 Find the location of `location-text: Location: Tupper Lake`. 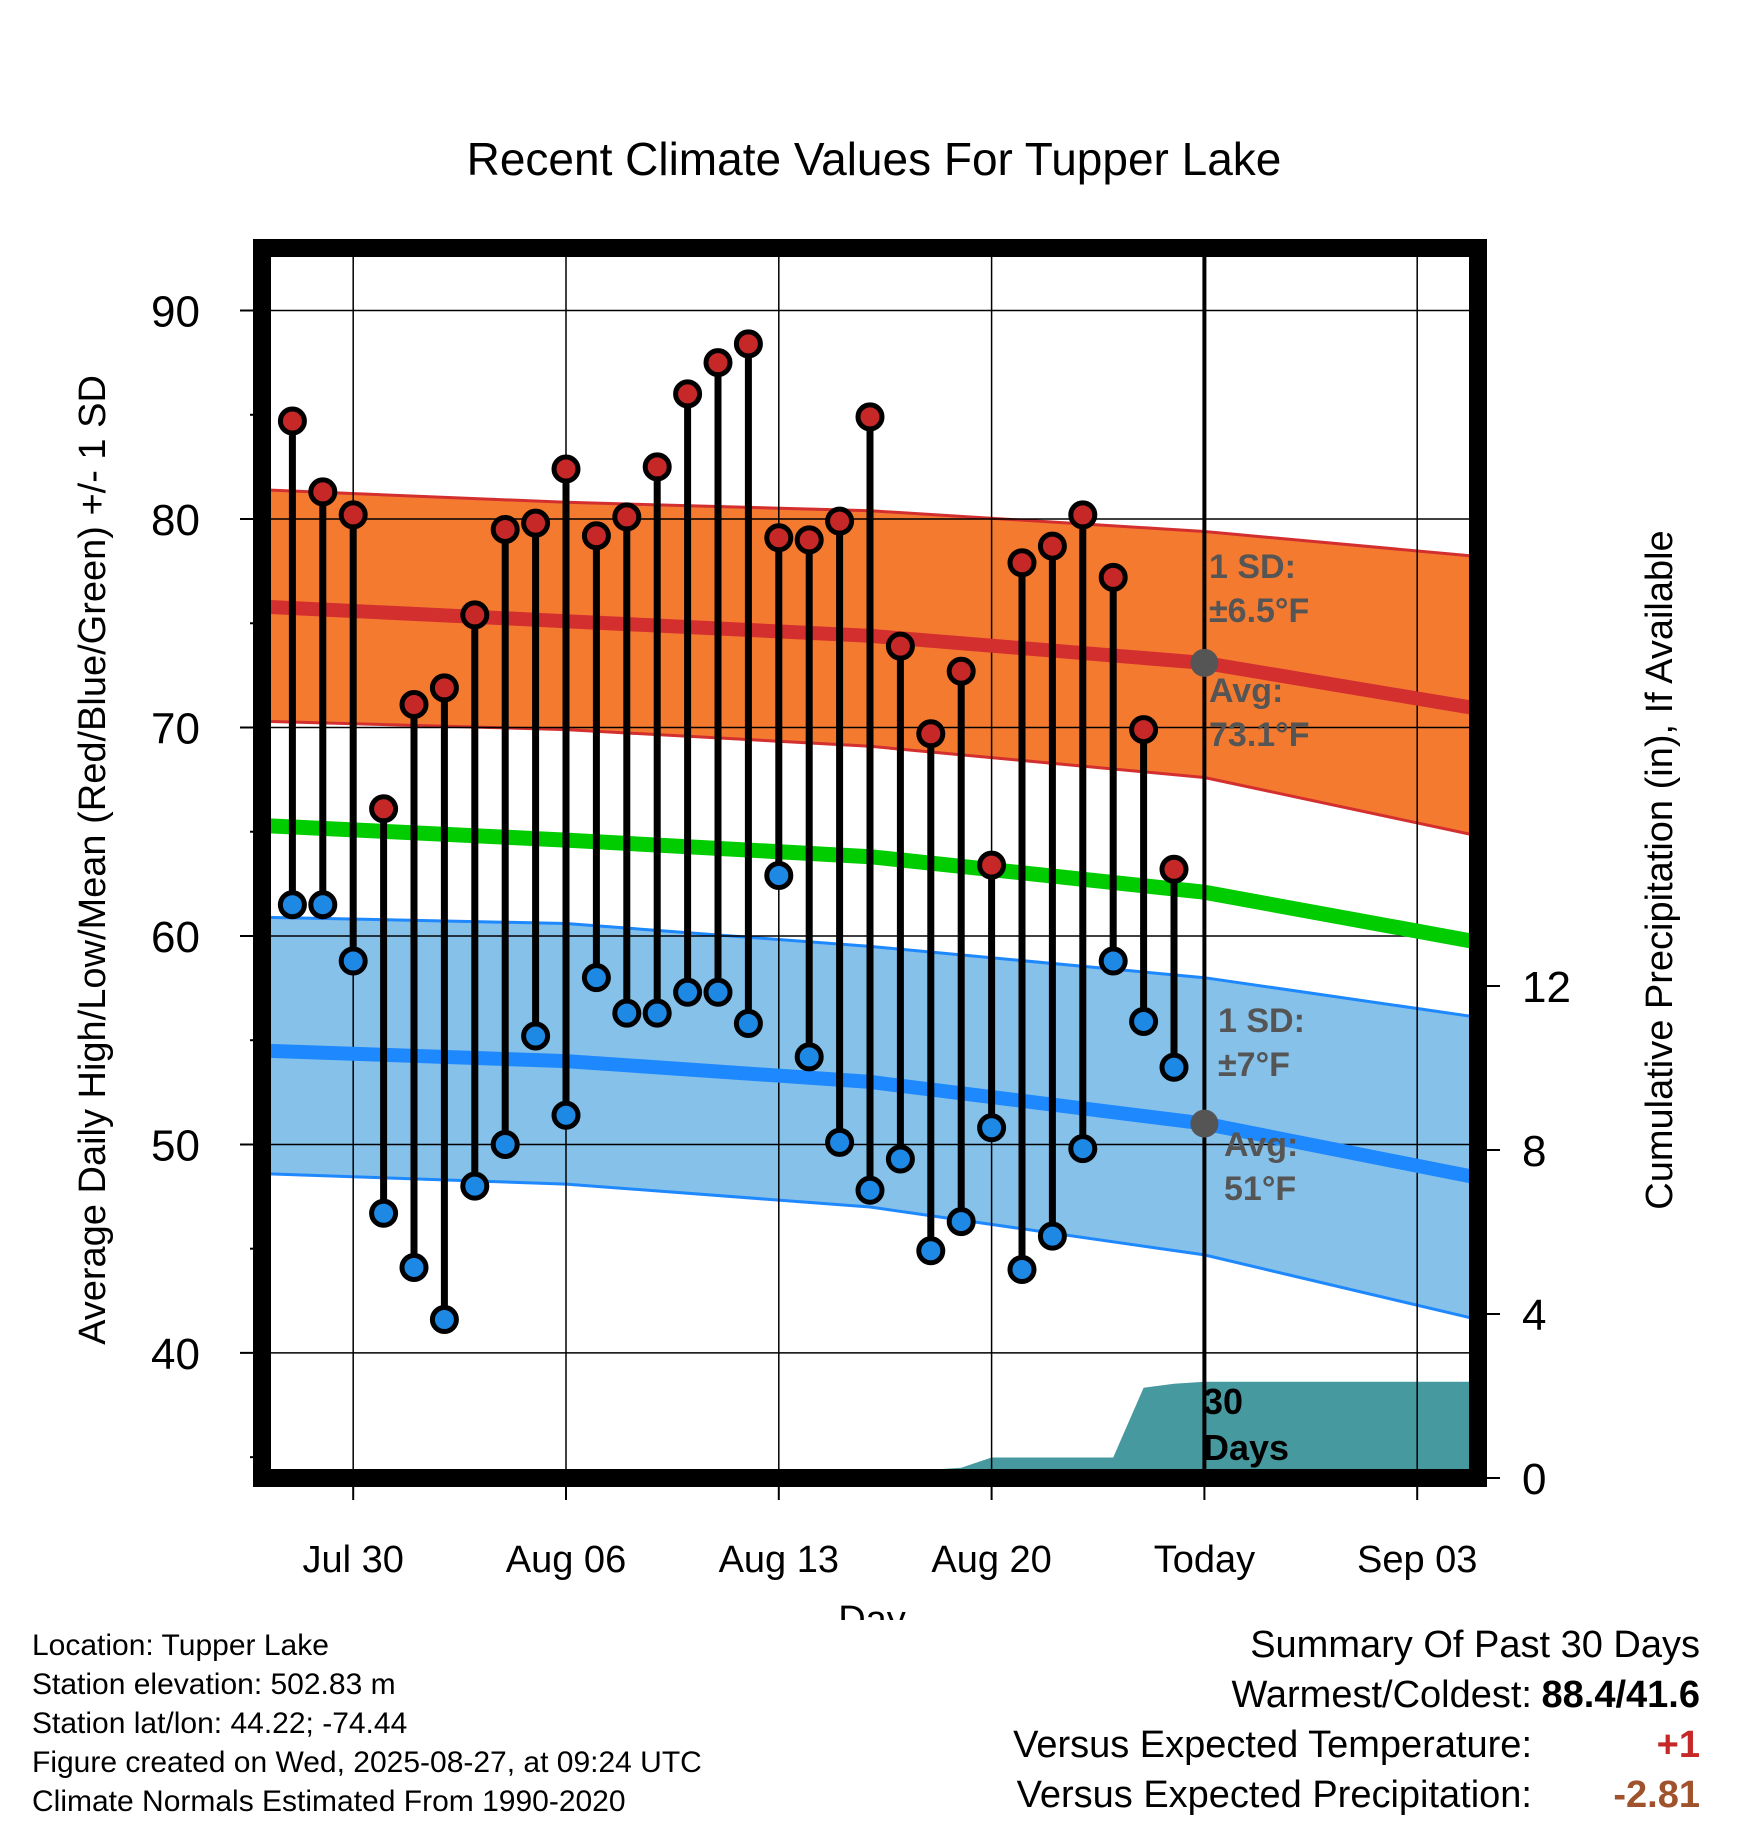

location-text: Location: Tupper Lake is located at coordinates (180, 1645).